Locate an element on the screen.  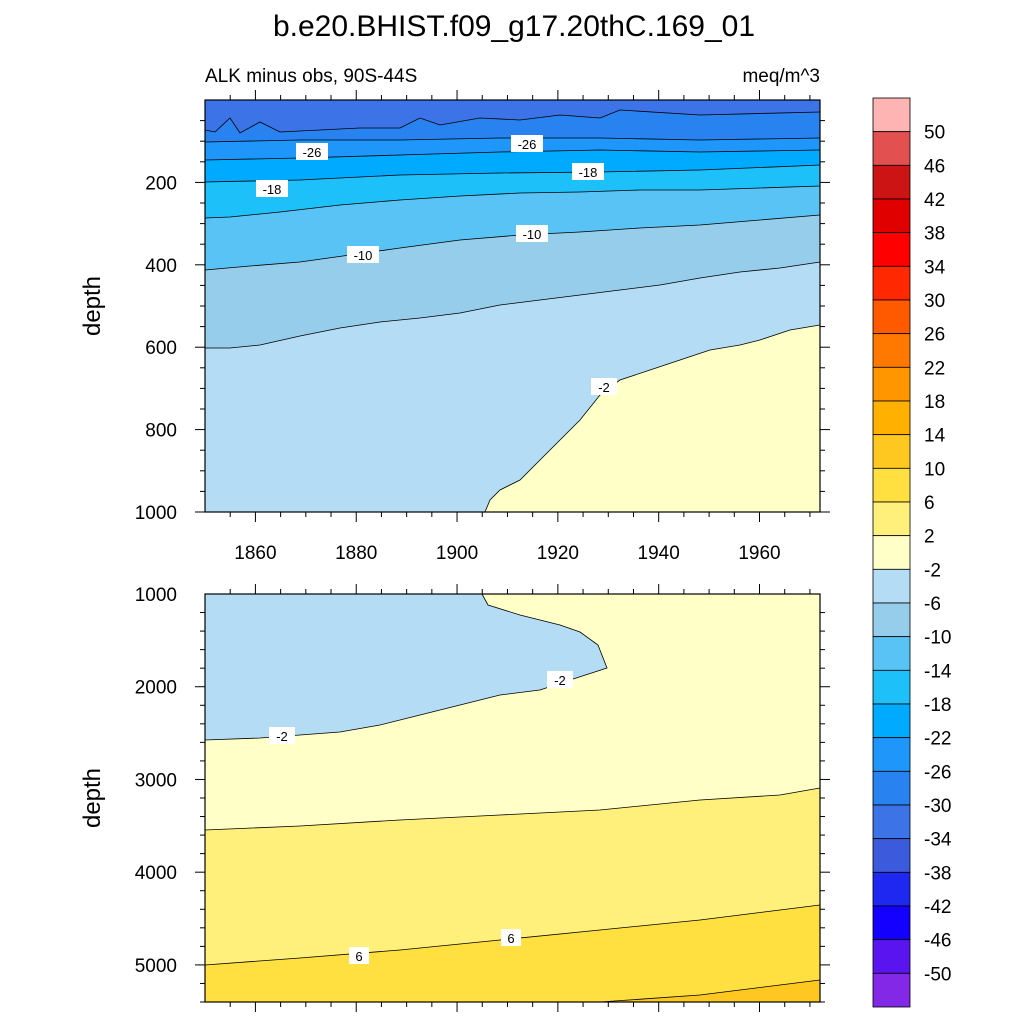
colorbar-label: 18 is located at coordinates (934, 402).